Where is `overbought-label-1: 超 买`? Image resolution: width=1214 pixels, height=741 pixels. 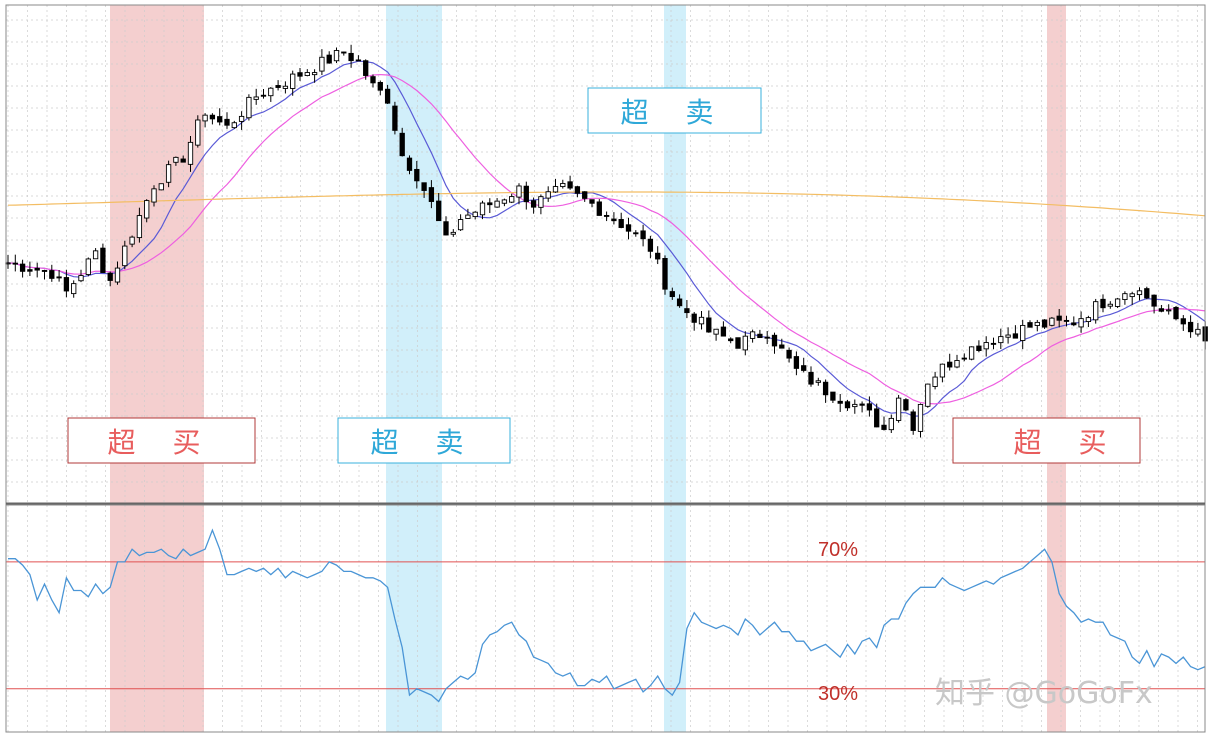
overbought-label-1: 超 买 is located at coordinates (161, 442).